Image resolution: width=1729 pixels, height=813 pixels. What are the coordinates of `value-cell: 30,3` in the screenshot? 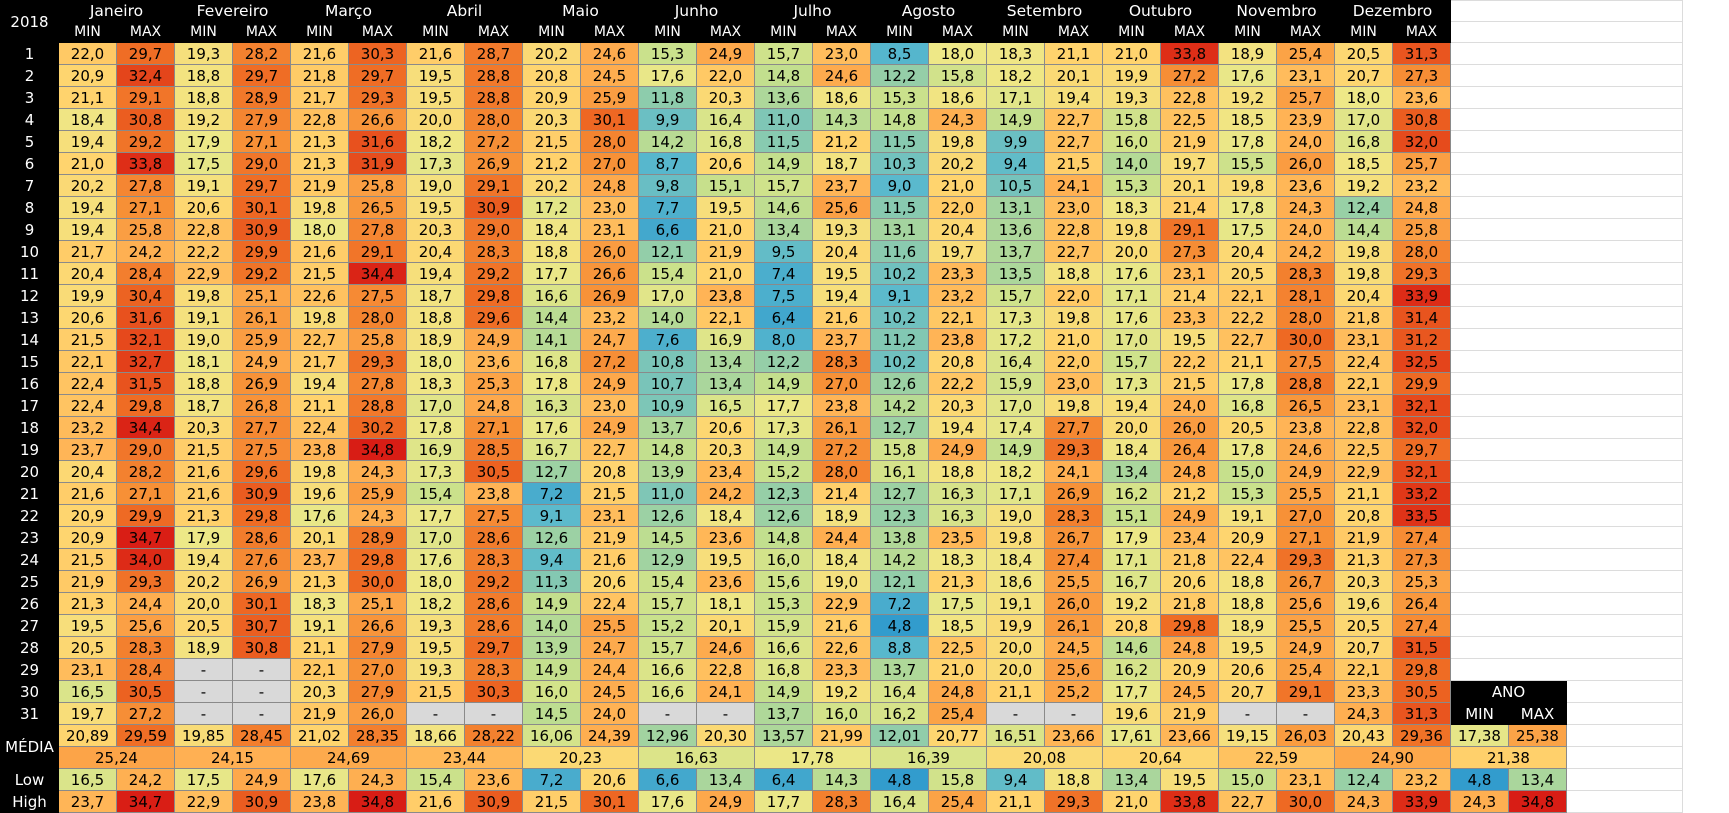 It's located at (377, 53).